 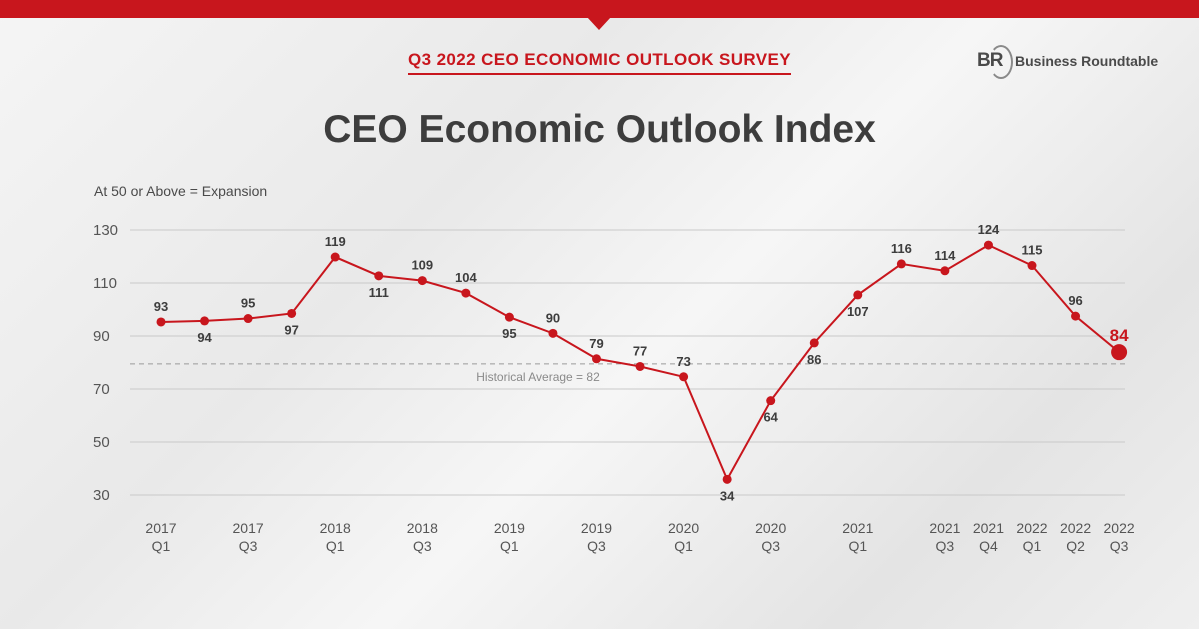 I want to click on x-tick-year-2: 2017, so click(x=248, y=528).